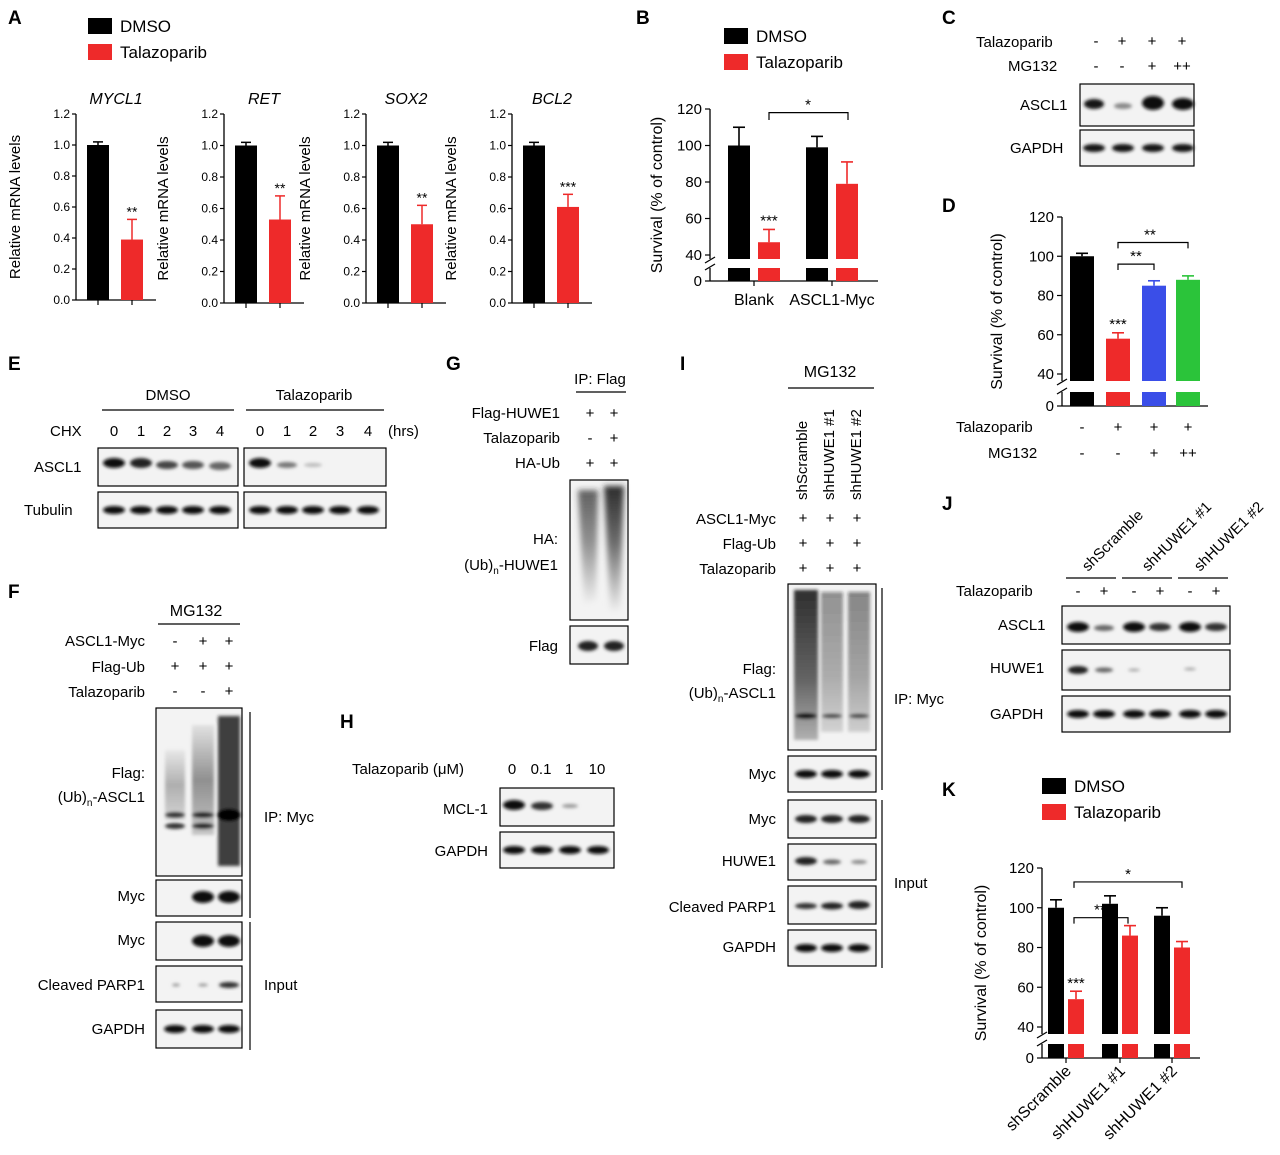  What do you see at coordinates (693, 219) in the screenshot?
I see `b-ticklabel-2: 60` at bounding box center [693, 219].